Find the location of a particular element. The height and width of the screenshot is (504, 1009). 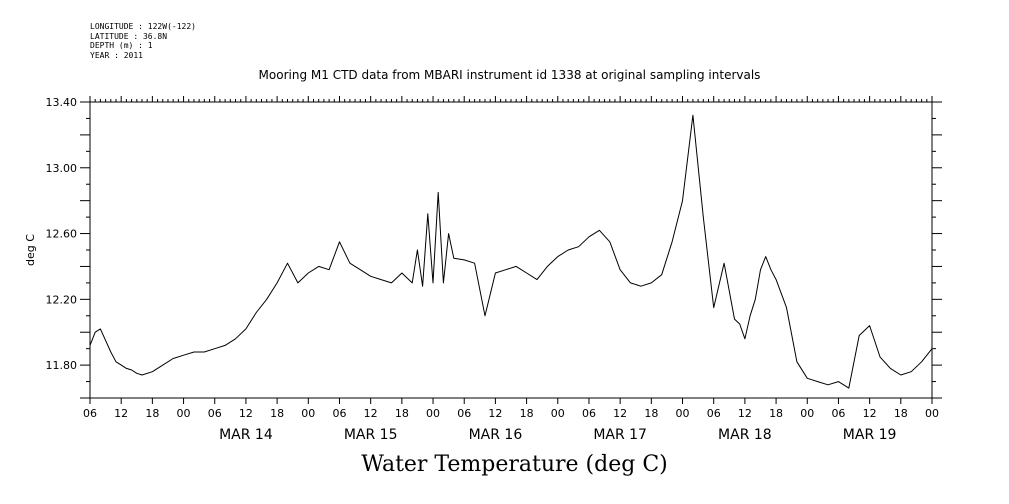

y-axis-label: deg C is located at coordinates (30, 250).